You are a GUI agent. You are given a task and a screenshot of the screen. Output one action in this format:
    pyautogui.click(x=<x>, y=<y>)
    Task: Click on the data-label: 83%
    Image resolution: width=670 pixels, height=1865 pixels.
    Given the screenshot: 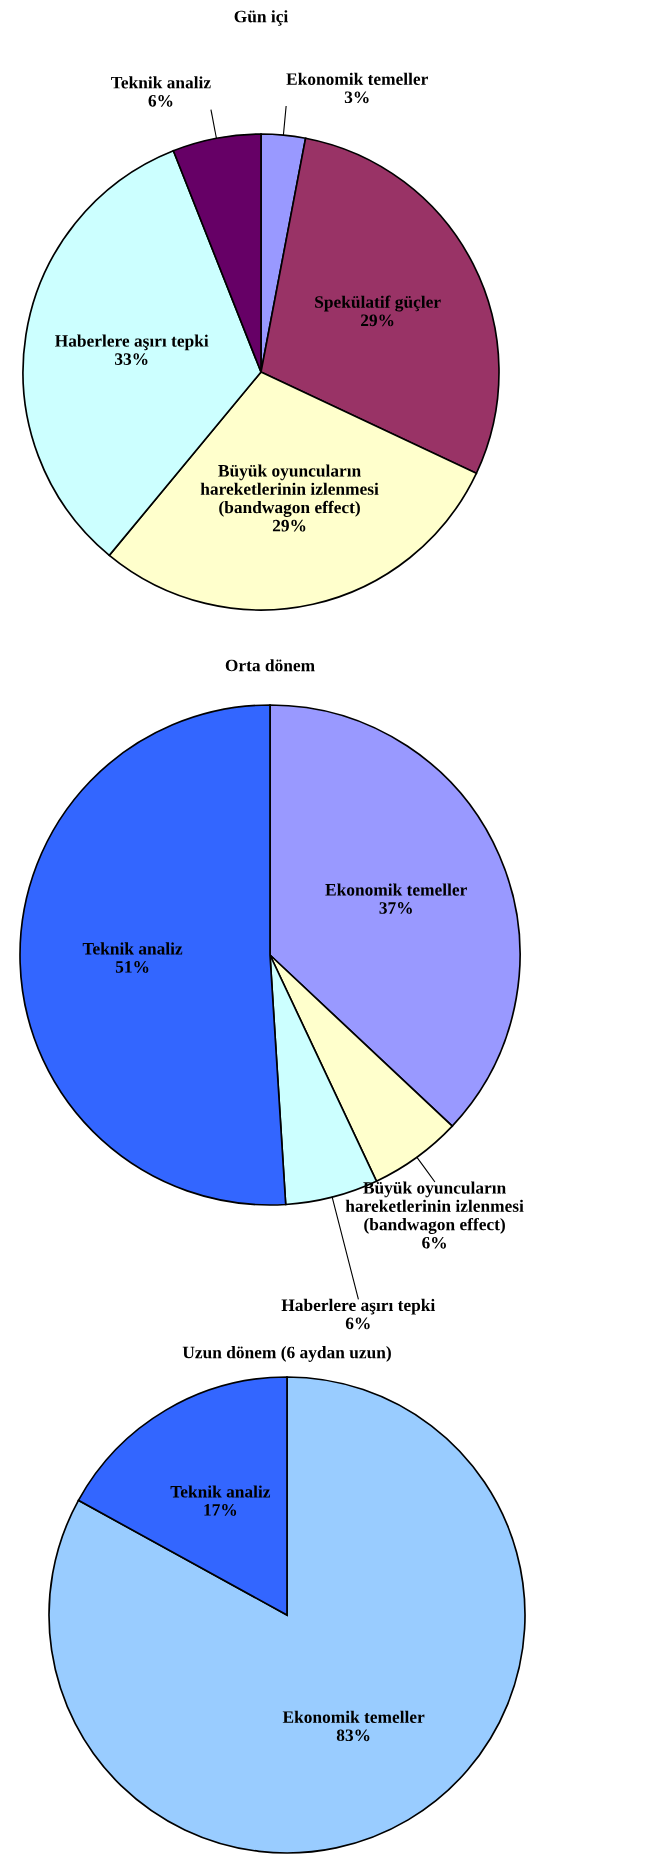 What is the action you would take?
    pyautogui.click(x=353, y=1735)
    